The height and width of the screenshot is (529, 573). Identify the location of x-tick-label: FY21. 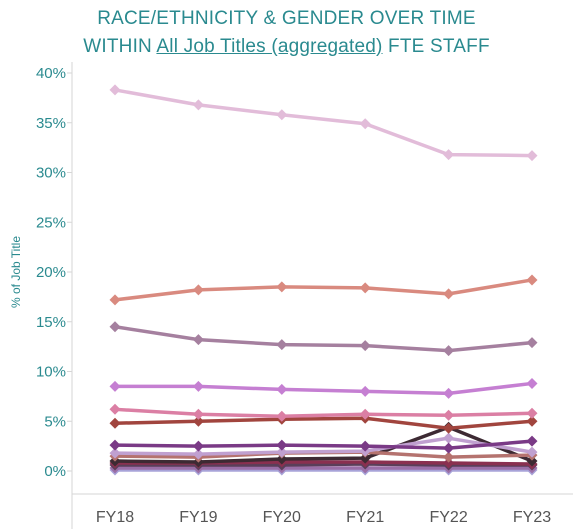
(365, 517).